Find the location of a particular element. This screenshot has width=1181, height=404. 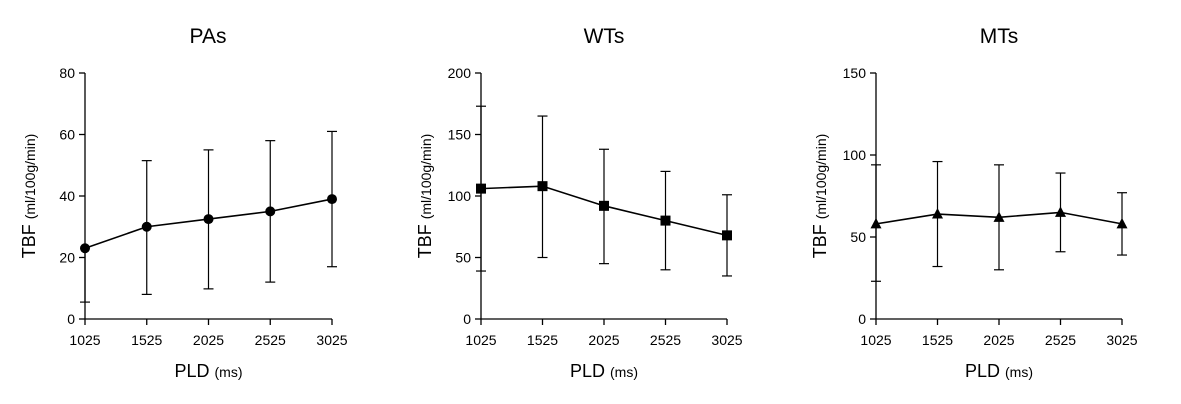

y-tick-label: 40 is located at coordinates (67, 196).